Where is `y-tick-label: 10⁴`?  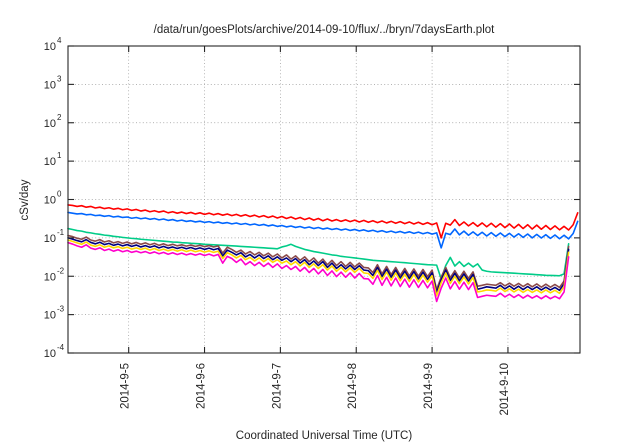
y-tick-label: 10⁴ is located at coordinates (53, 44).